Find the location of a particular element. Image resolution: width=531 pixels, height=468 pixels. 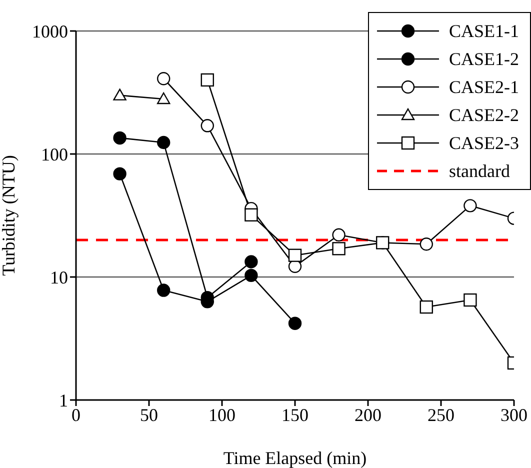

legend-label: CASE1-1 is located at coordinates (484, 31).